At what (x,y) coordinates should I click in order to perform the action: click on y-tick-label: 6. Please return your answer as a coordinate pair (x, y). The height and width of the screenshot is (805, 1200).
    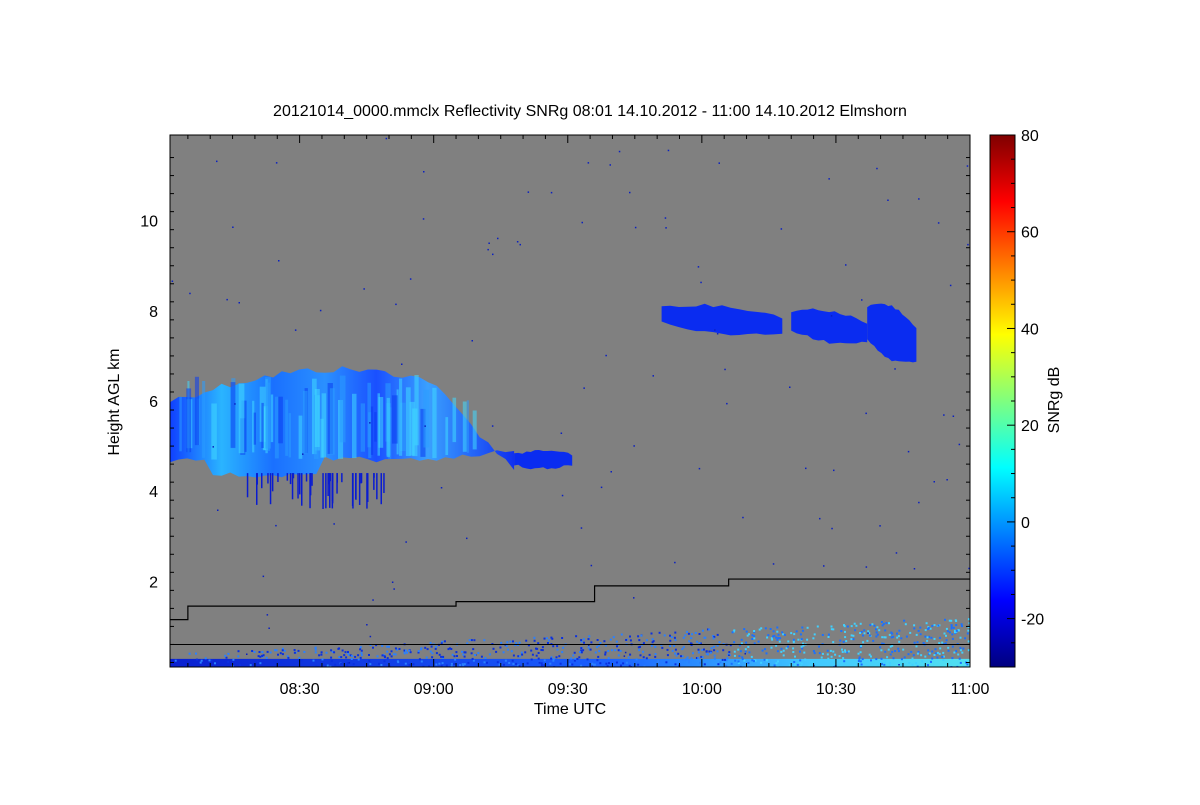
    Looking at the image, I should click on (153, 402).